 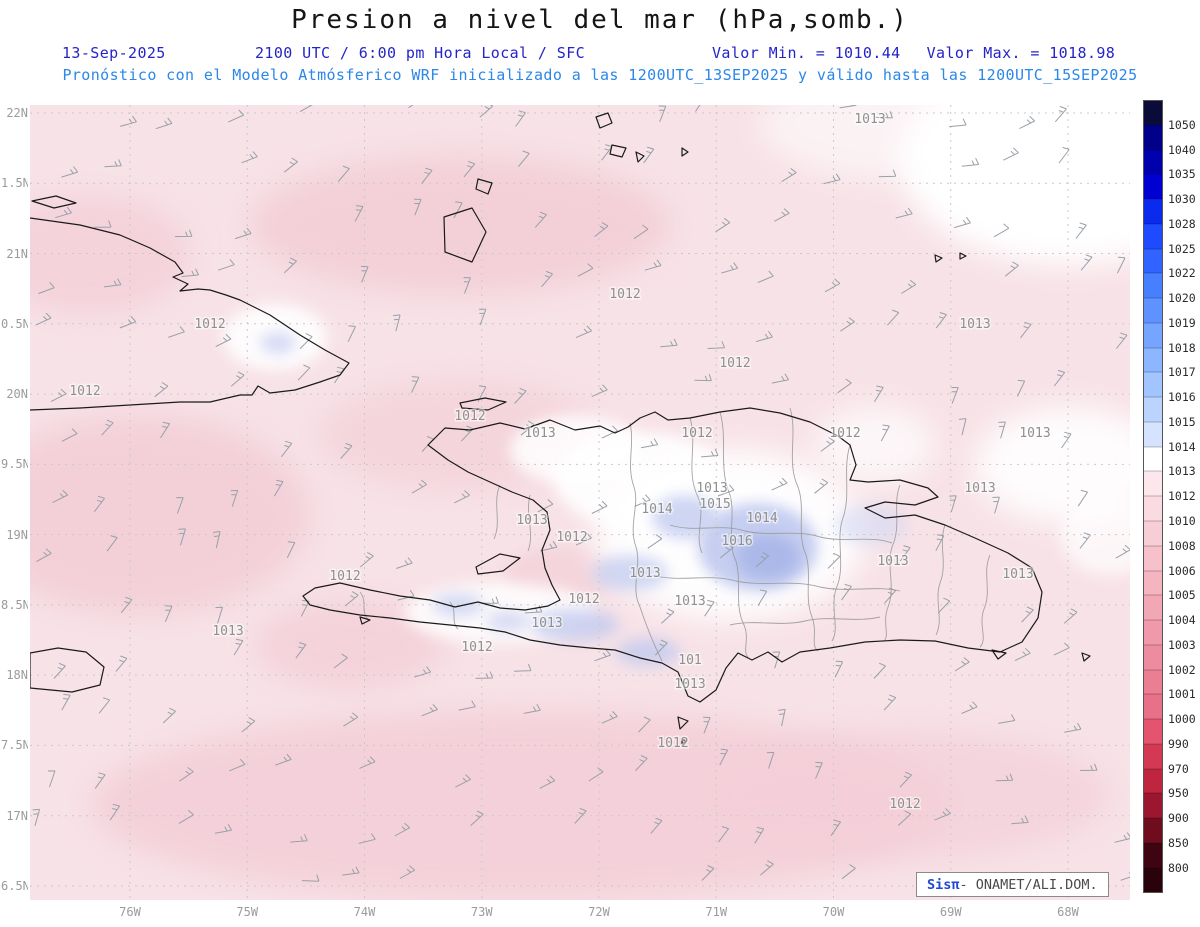 What do you see at coordinates (1169, 511) in the screenshot?
I see `colorbar-row: 1010` at bounding box center [1169, 511].